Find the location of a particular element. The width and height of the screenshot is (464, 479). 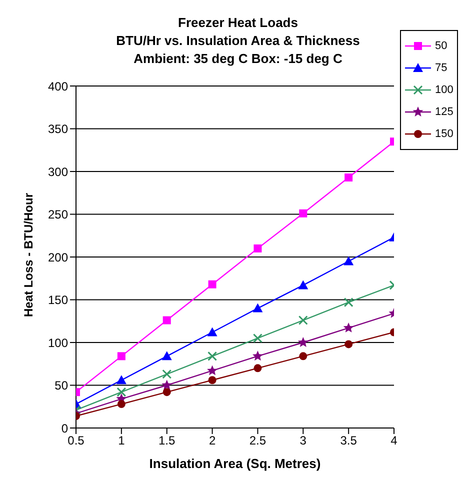

y-tick-label: 100 is located at coordinates (58, 343).